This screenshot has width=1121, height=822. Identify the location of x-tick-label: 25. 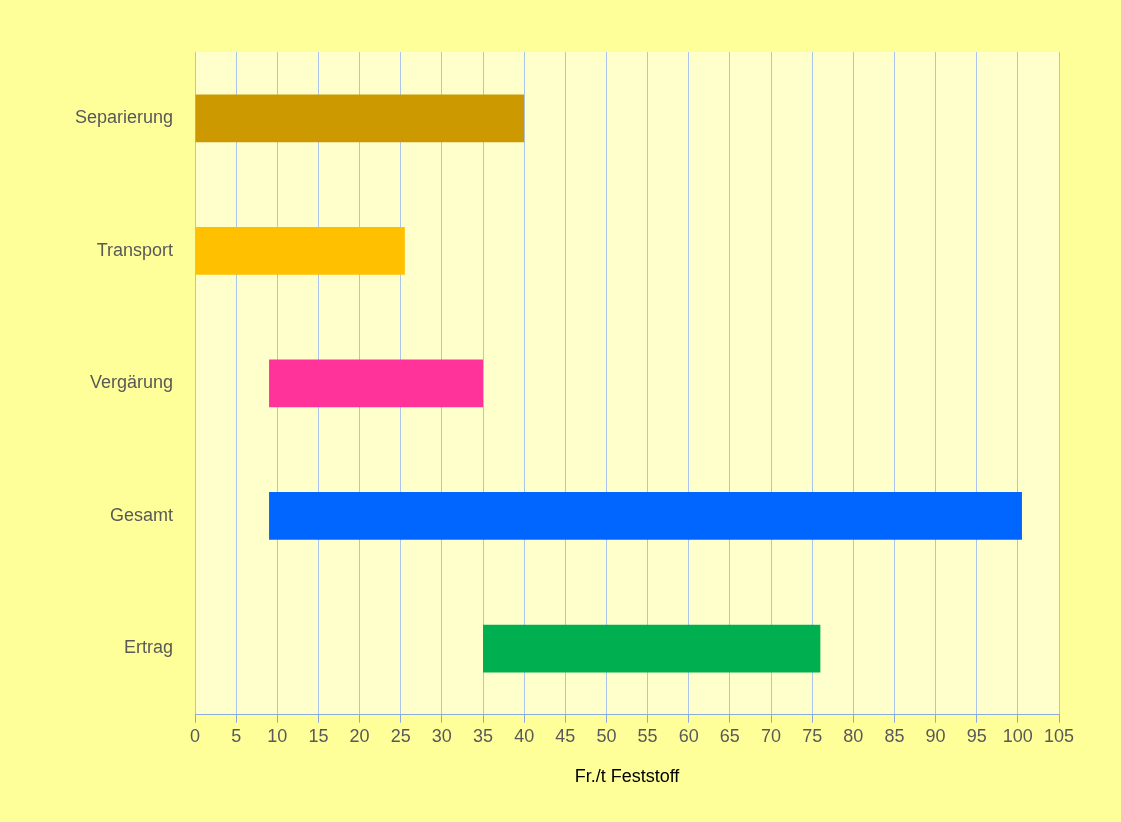
(400, 735).